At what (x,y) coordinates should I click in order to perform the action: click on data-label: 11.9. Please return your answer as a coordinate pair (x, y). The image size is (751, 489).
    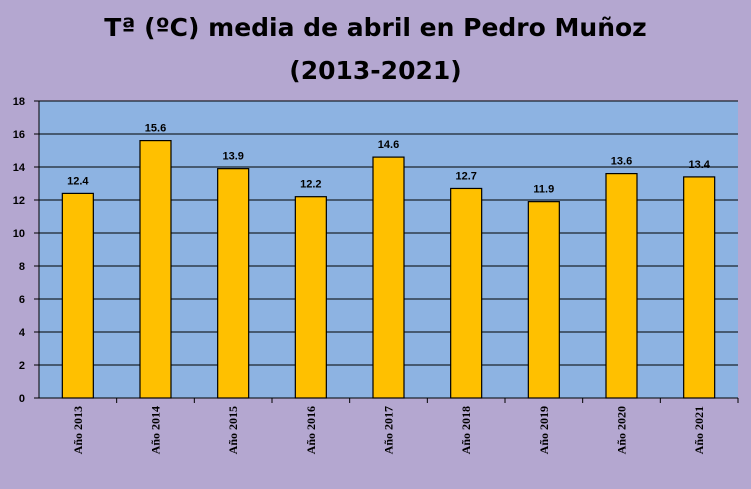
    Looking at the image, I should click on (543, 190).